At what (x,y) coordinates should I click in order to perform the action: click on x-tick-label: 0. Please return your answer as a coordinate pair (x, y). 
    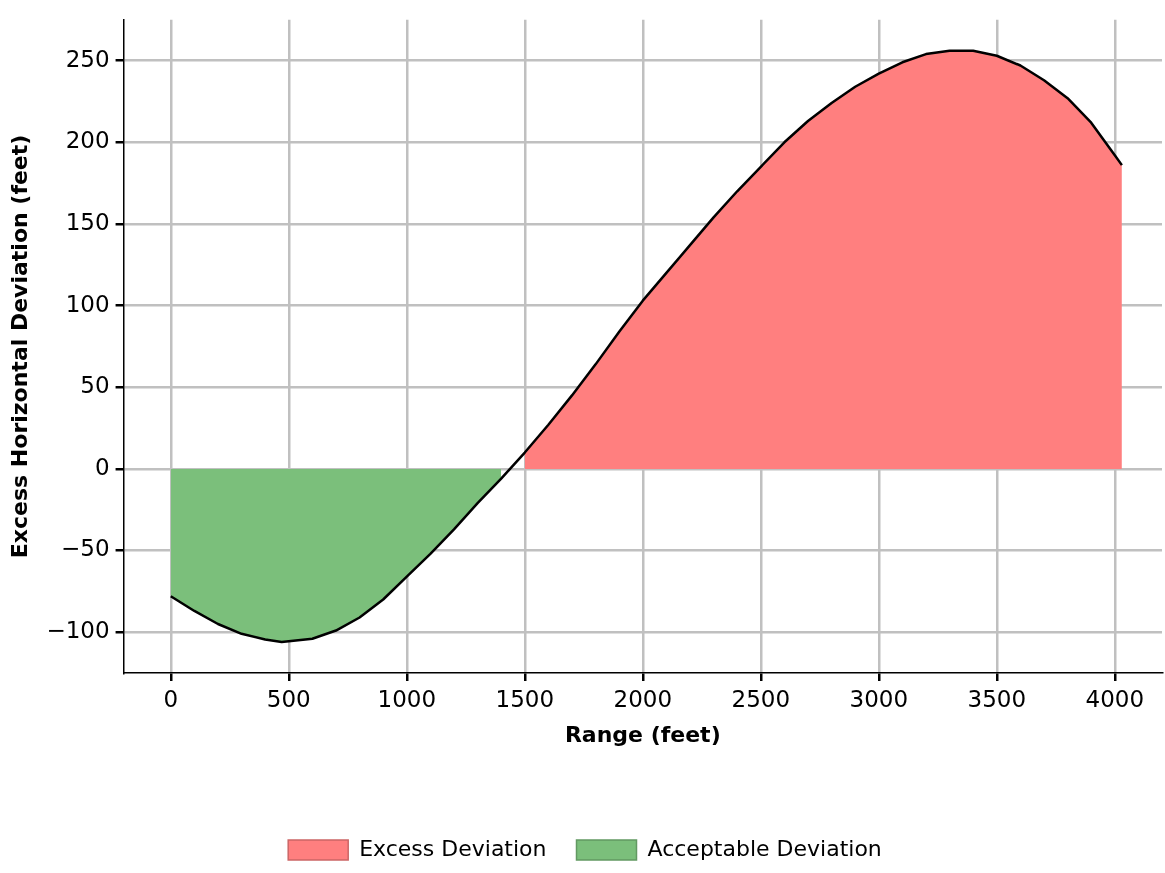
    Looking at the image, I should click on (171, 698).